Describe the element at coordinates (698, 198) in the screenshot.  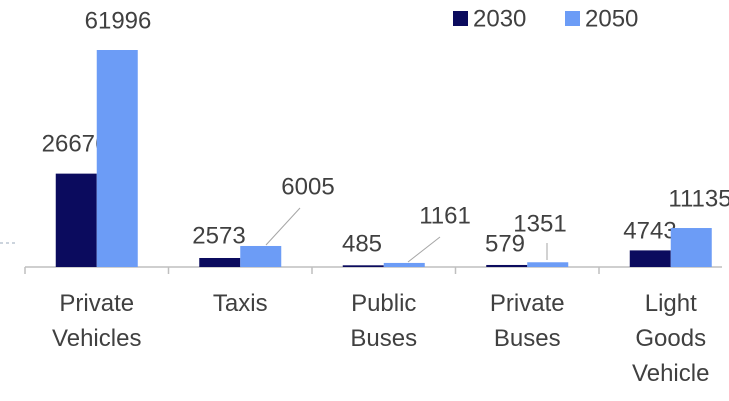
I see `data-label: 11135` at that location.